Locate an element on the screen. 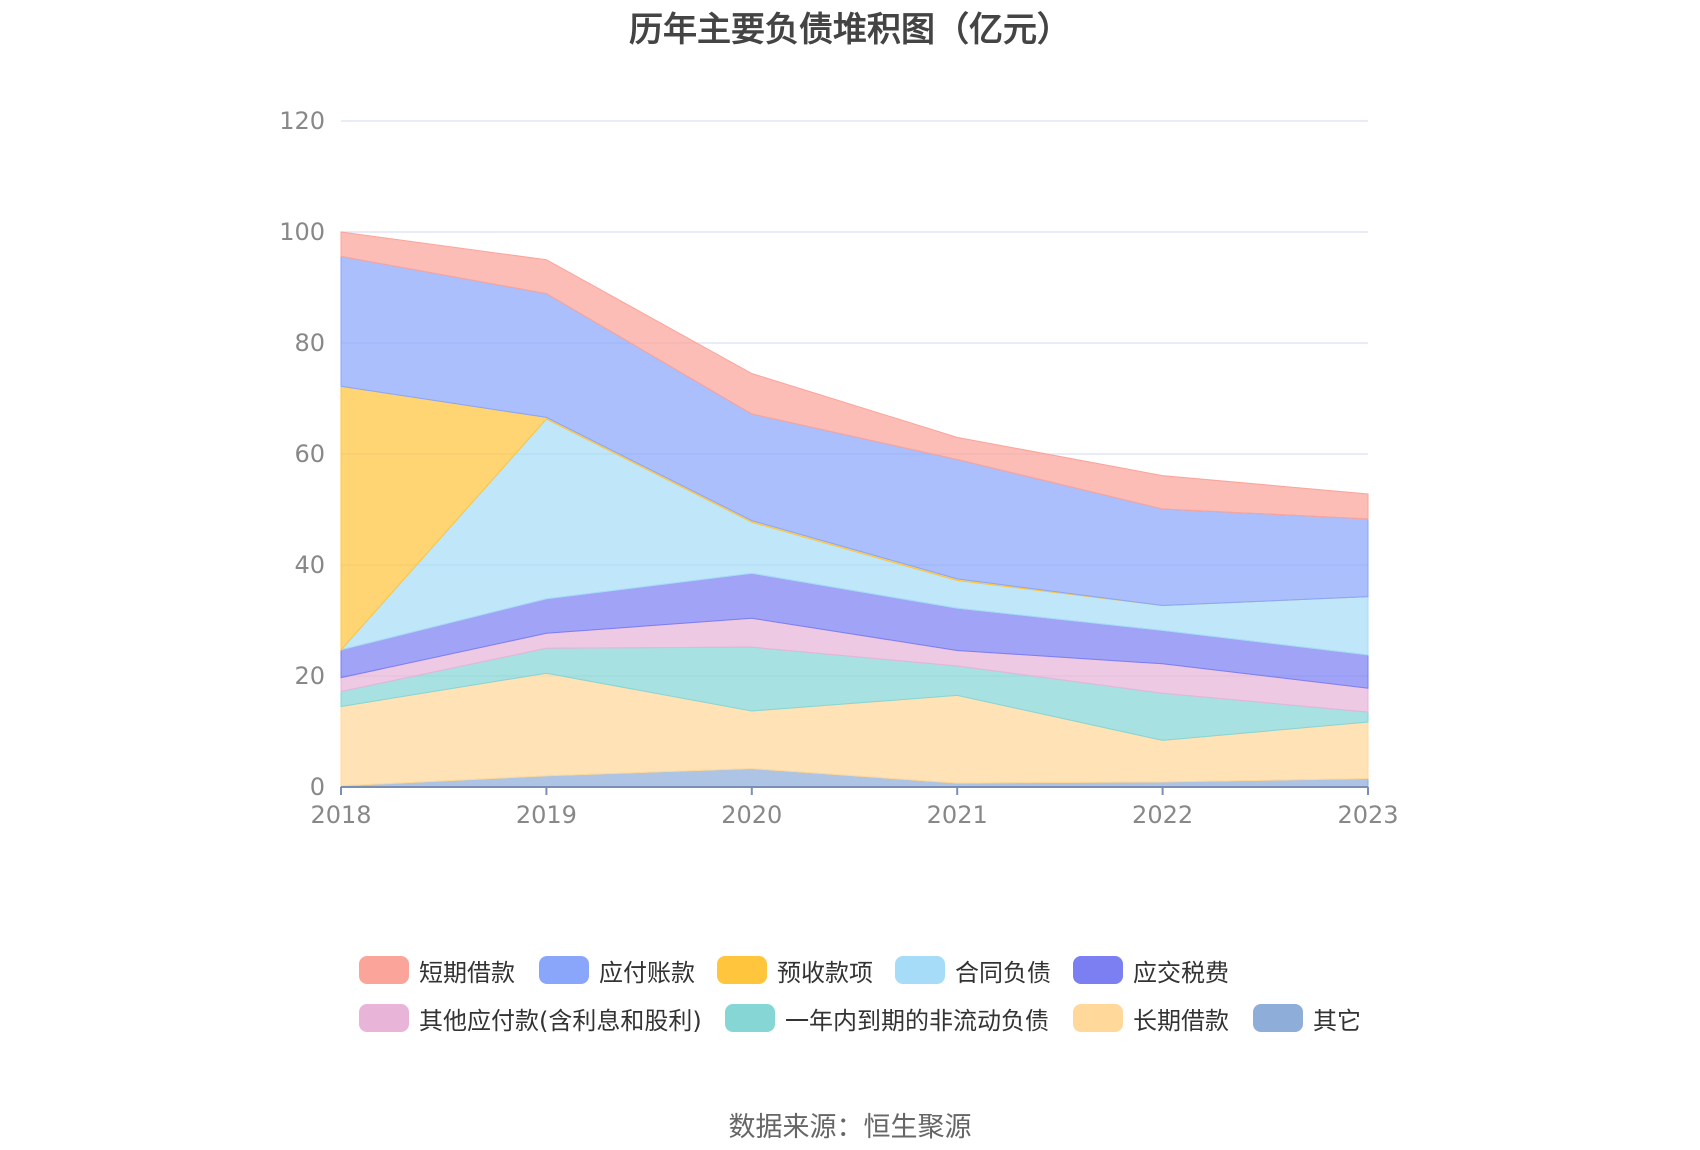  legend-label: 应交税费 is located at coordinates (1181, 972).